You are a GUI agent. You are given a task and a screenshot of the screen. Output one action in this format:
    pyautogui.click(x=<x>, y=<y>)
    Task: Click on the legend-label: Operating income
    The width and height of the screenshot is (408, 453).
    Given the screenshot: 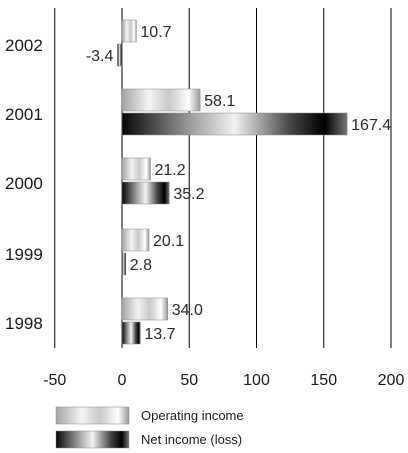 What is the action you would take?
    pyautogui.click(x=192, y=415)
    